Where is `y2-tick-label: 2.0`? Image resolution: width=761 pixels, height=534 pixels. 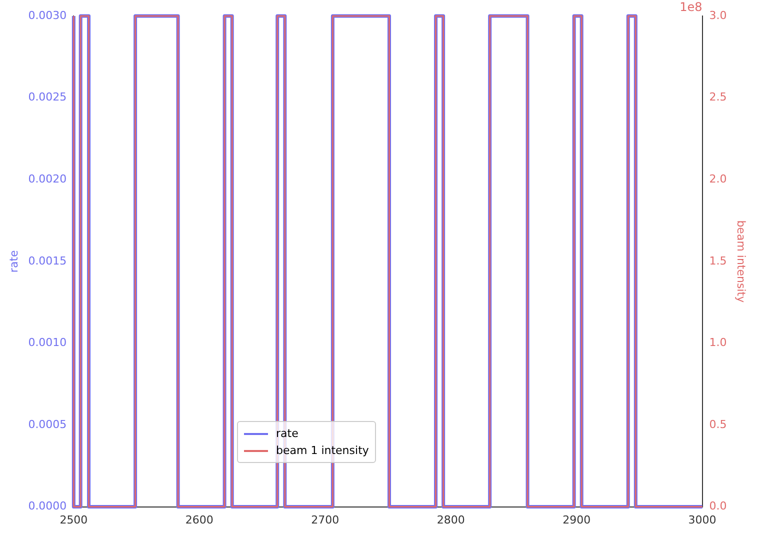 y2-tick-label: 2.0 is located at coordinates (718, 179).